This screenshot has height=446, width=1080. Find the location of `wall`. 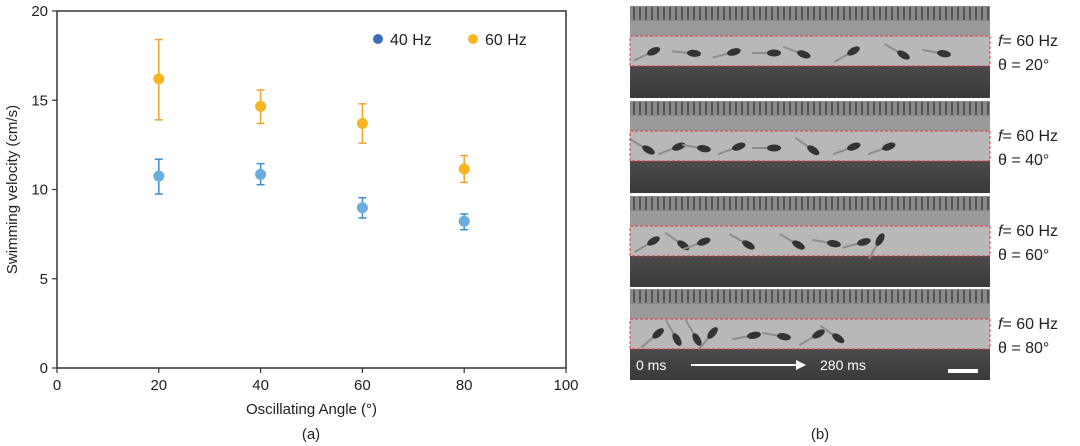

wall is located at coordinates (810, 123).